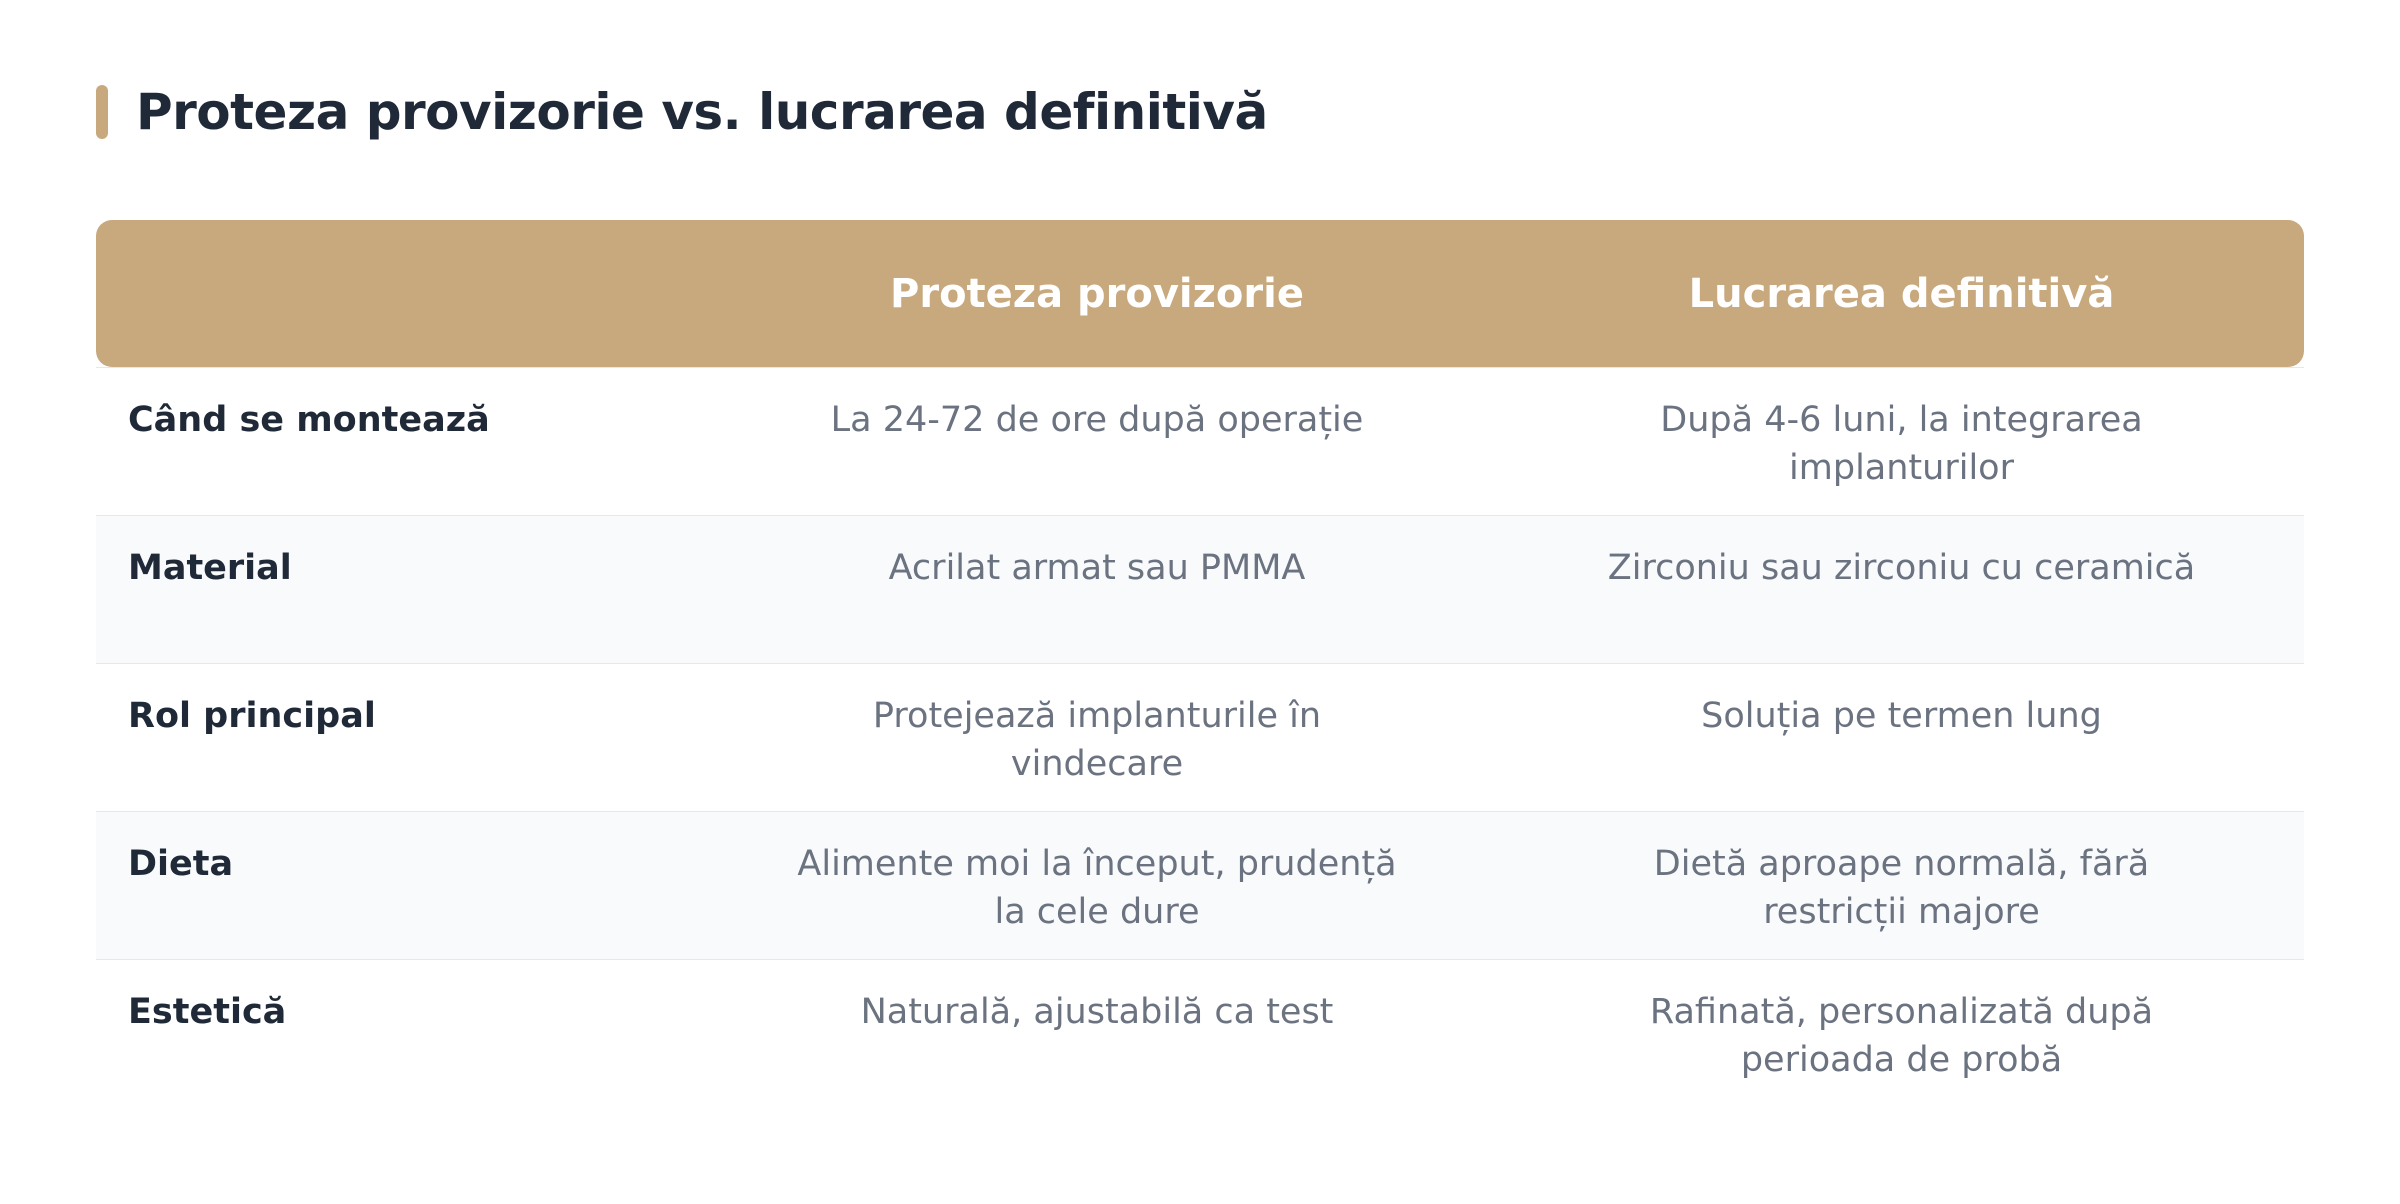 The image size is (2400, 1204). I want to click on table-cell: La 24-72 de ore după operație, so click(1097, 420).